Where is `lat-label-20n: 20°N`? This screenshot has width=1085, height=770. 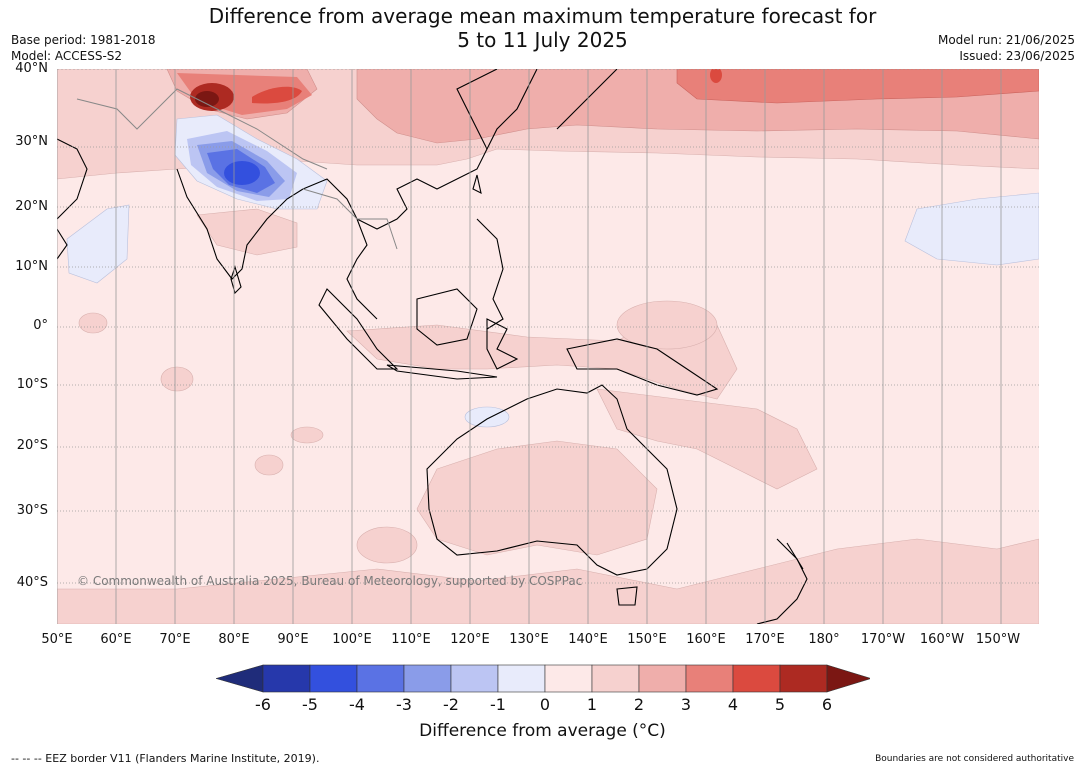
lat-label-20n: 20°N is located at coordinates (31, 206).